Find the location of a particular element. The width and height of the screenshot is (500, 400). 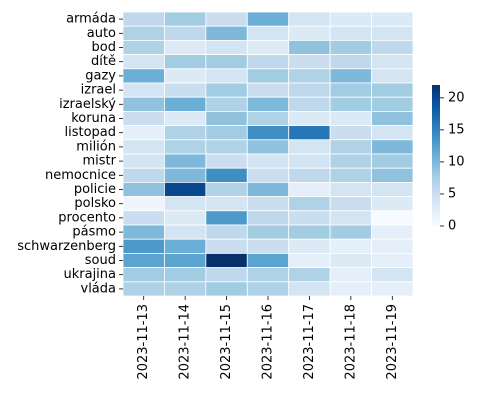

x-tick-label: 2023-11-15 is located at coordinates (226, 342).